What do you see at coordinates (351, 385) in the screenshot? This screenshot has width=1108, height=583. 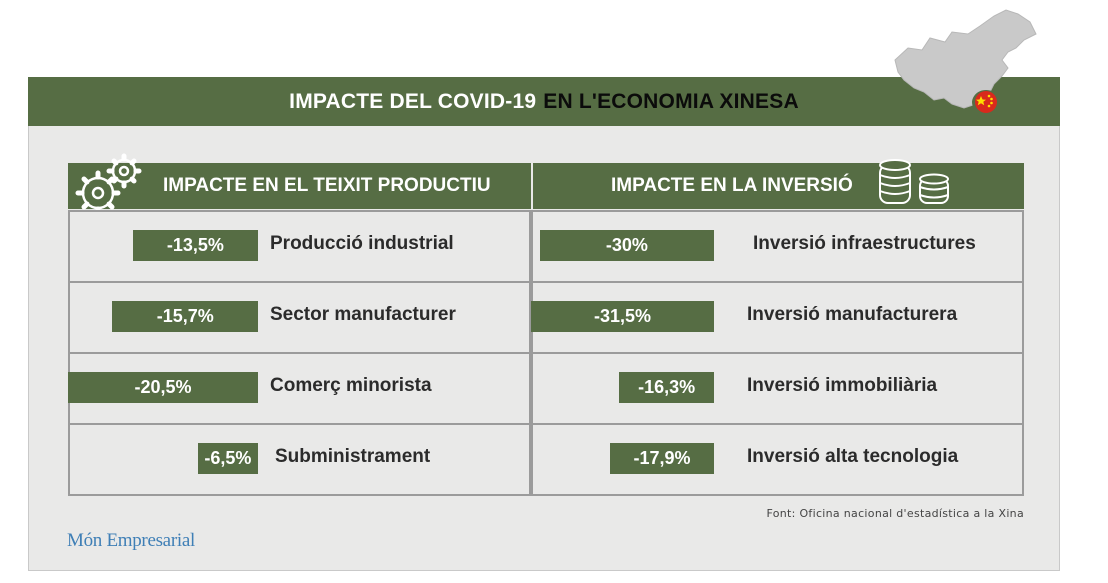 I see `bar-category-label: Comerç minorista` at bounding box center [351, 385].